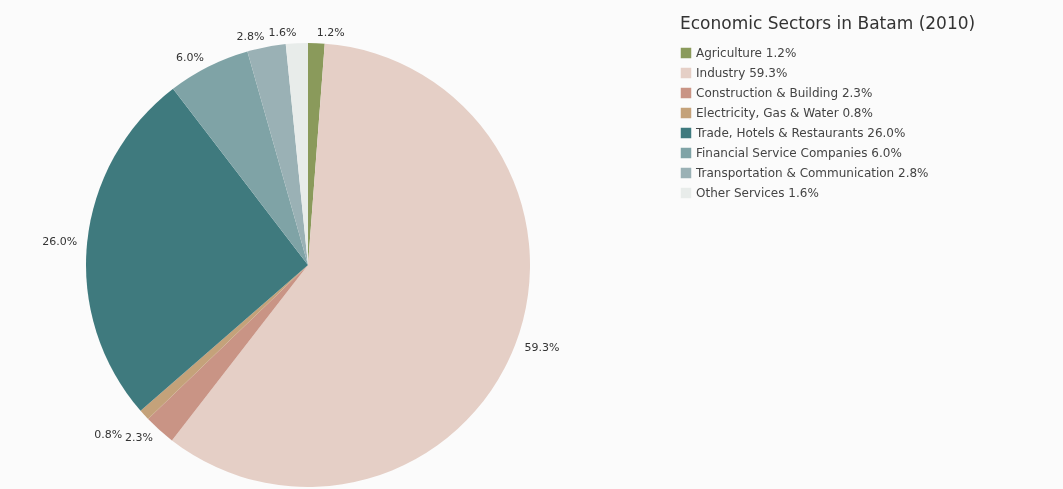 The width and height of the screenshot is (1063, 489). Describe the element at coordinates (757, 193) in the screenshot. I see `legend-label: Other Services 1.6%` at that location.